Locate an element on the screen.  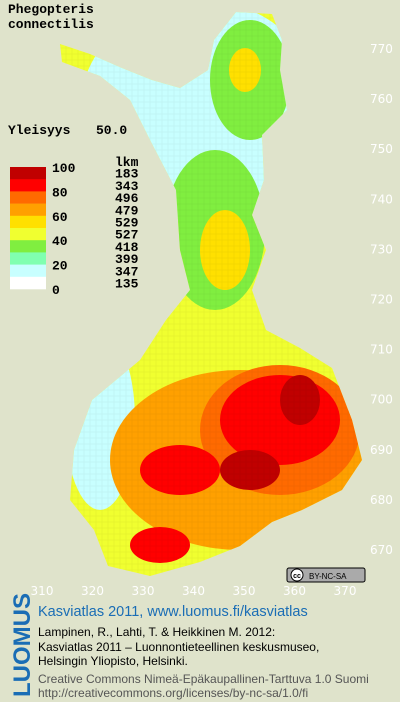
legend-count: 347 is located at coordinates (126, 271).